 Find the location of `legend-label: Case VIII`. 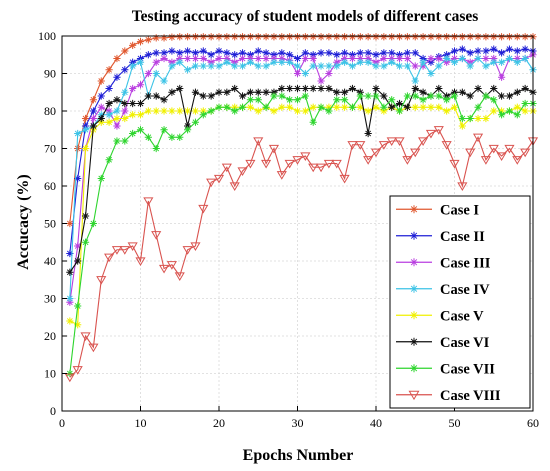

legend-label: Case VIII is located at coordinates (470, 396).